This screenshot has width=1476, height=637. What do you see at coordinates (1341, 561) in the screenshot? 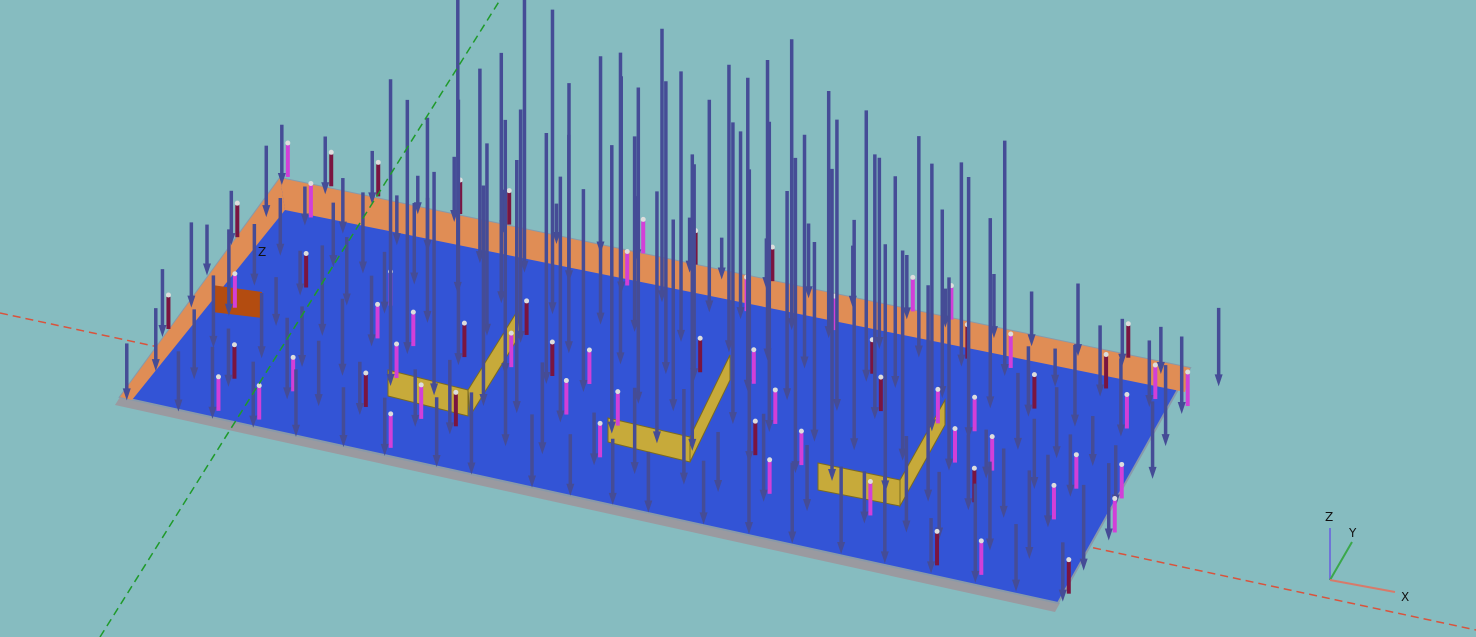
I see `triad-y` at bounding box center [1341, 561].